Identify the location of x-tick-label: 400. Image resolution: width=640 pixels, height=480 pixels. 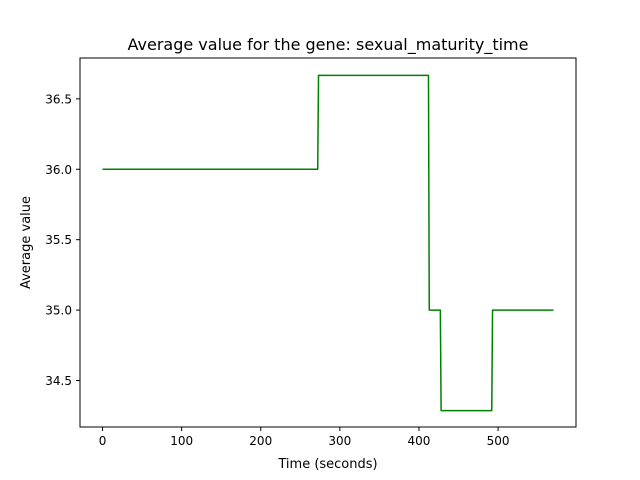
(419, 441).